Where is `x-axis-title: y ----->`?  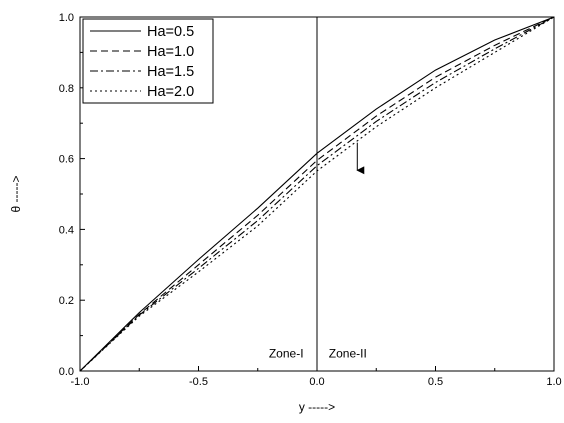
x-axis-title: y -----> is located at coordinates (317, 407).